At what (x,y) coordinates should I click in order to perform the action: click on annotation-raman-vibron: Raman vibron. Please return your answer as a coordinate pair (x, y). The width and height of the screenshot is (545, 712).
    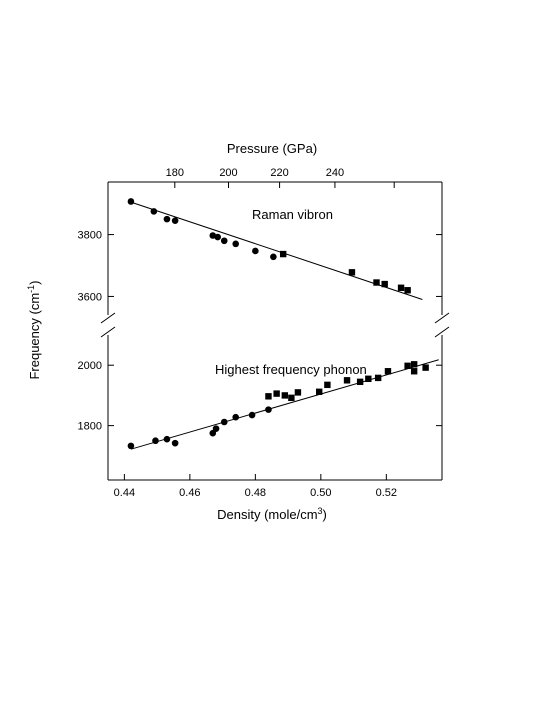
    Looking at the image, I should click on (292, 214).